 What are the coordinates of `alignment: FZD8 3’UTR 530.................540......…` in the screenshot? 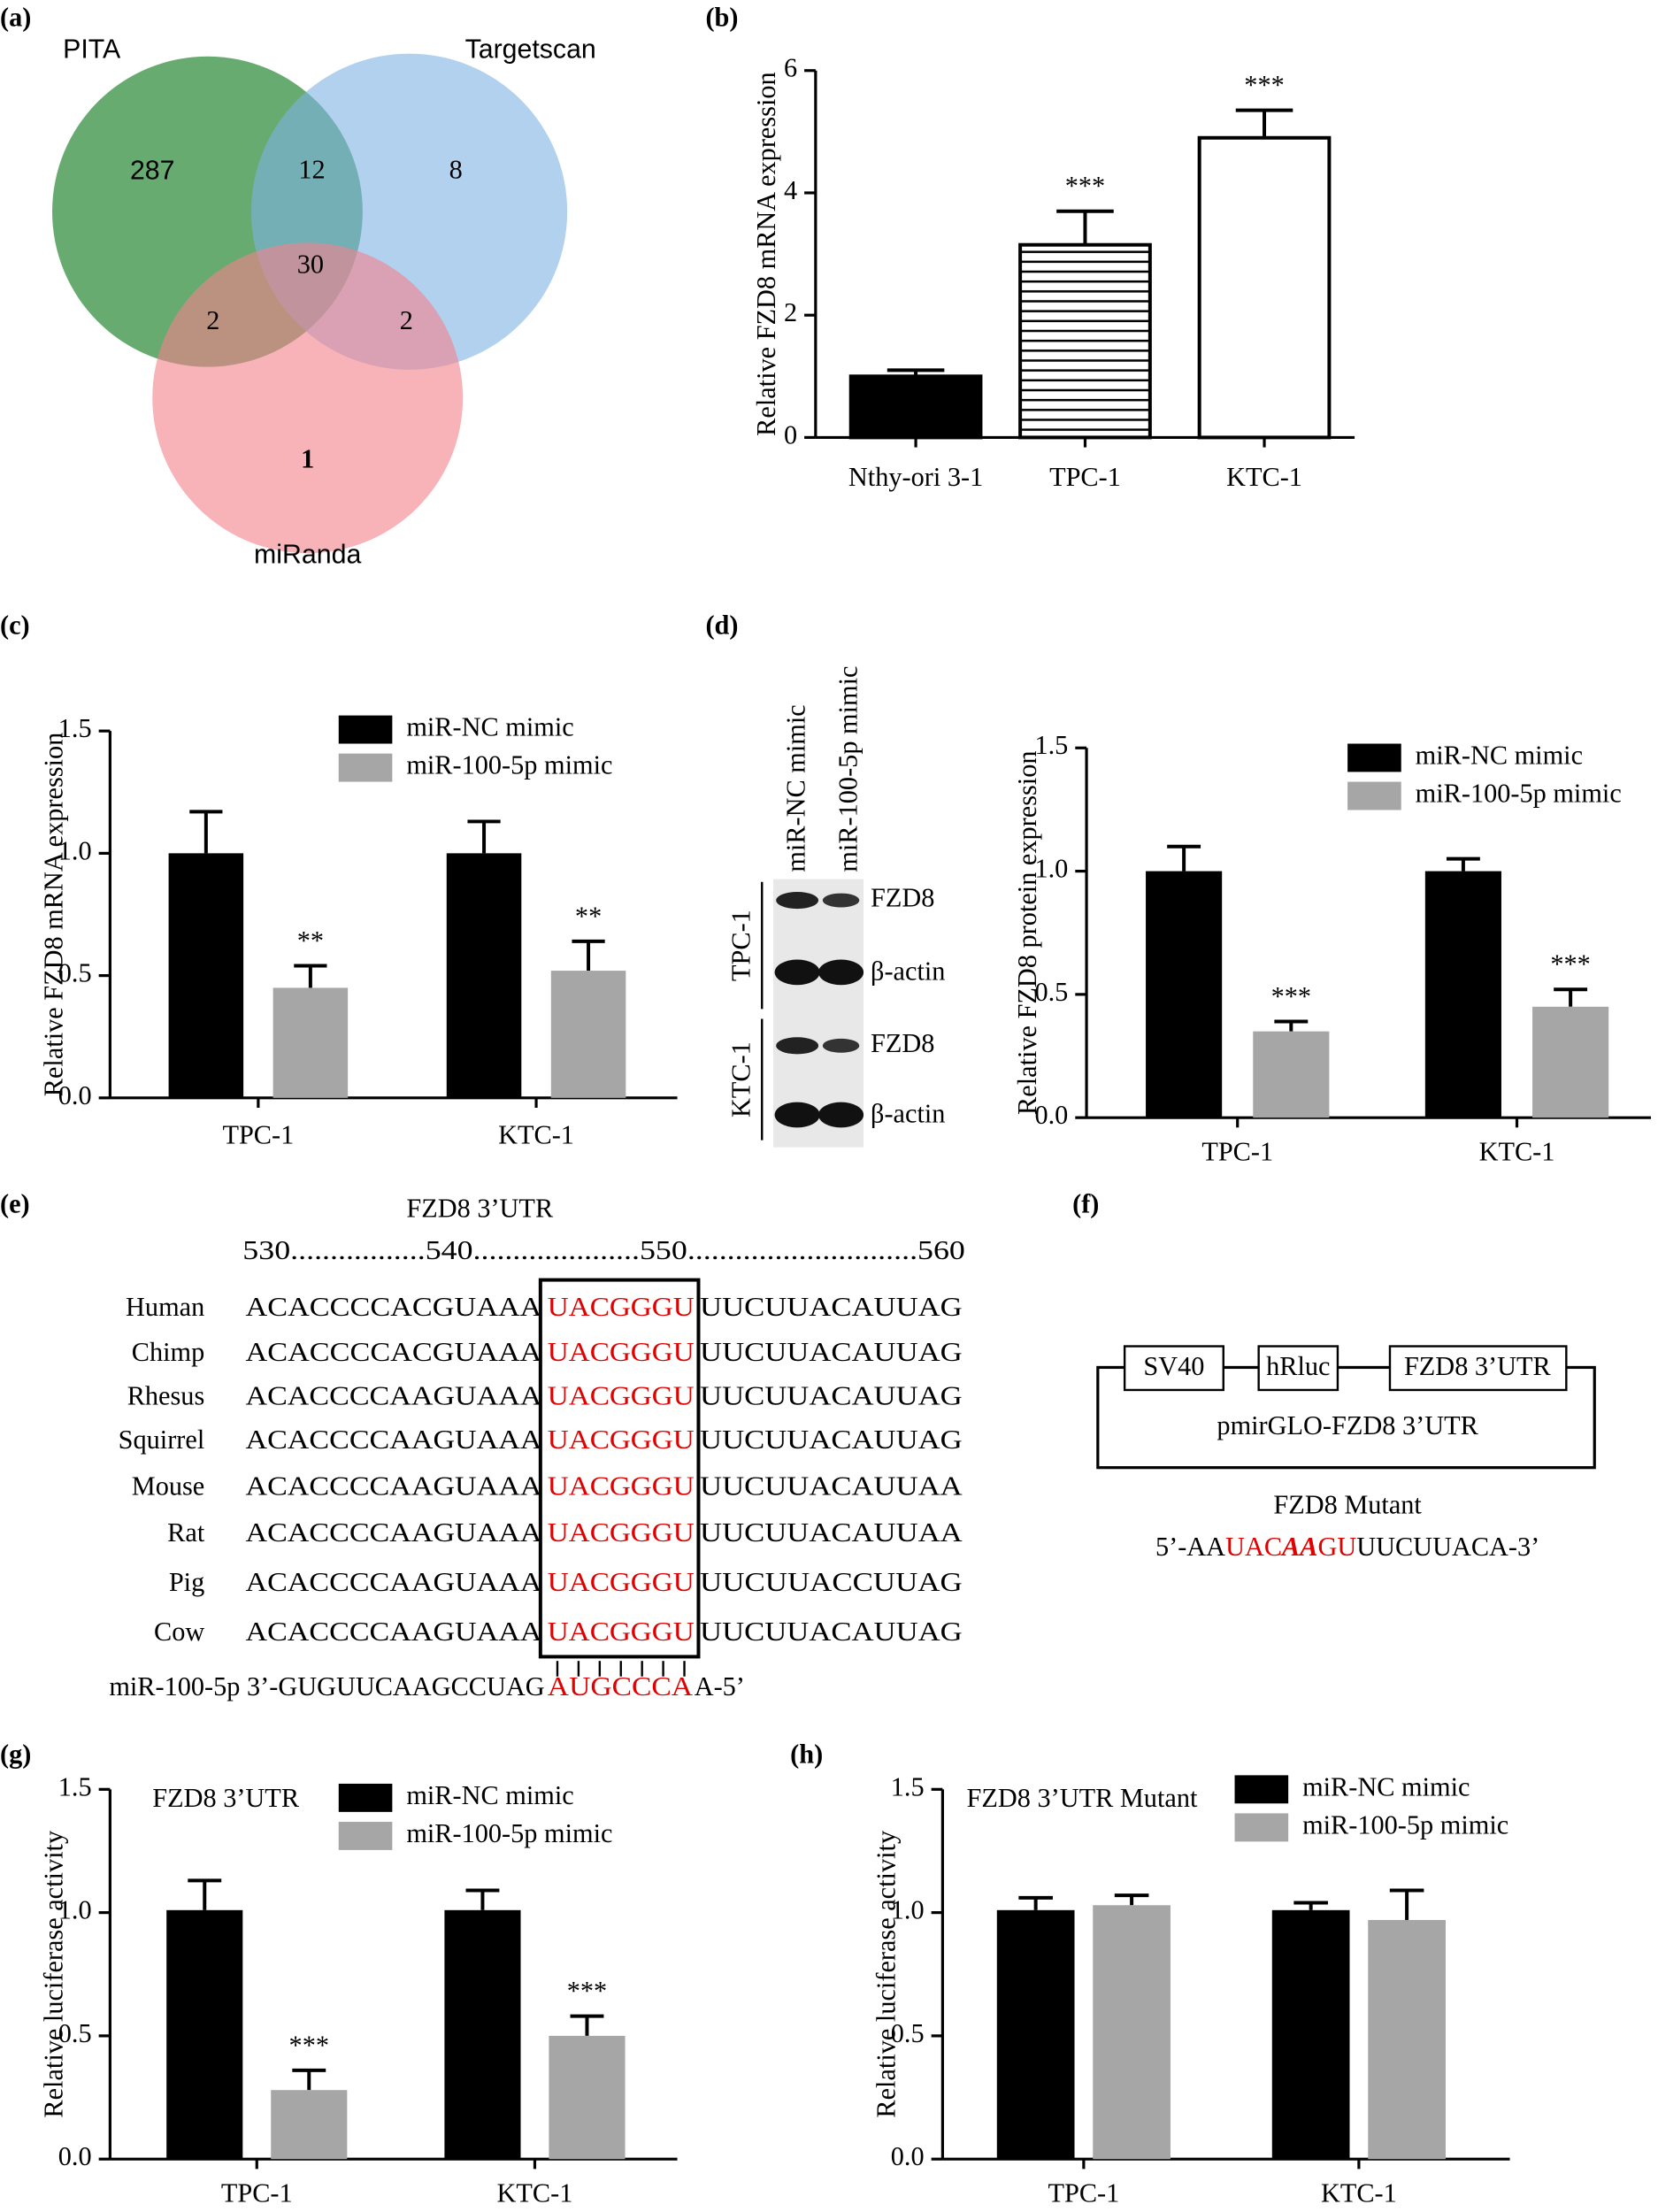 It's located at (537, 1447).